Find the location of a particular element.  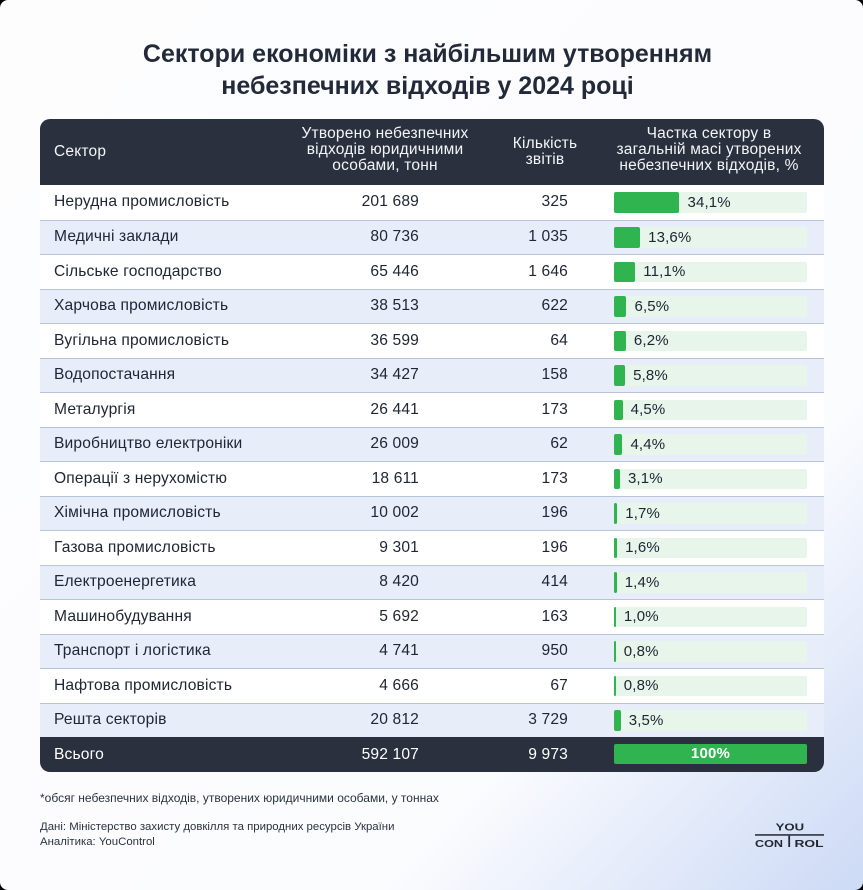

svg-text: CON is located at coordinates (769, 844).